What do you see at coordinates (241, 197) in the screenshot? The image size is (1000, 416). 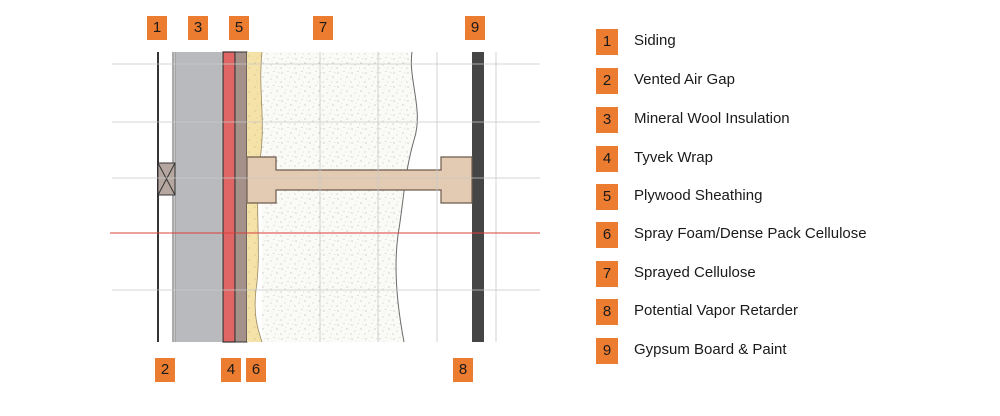 I see `plywood-layer` at bounding box center [241, 197].